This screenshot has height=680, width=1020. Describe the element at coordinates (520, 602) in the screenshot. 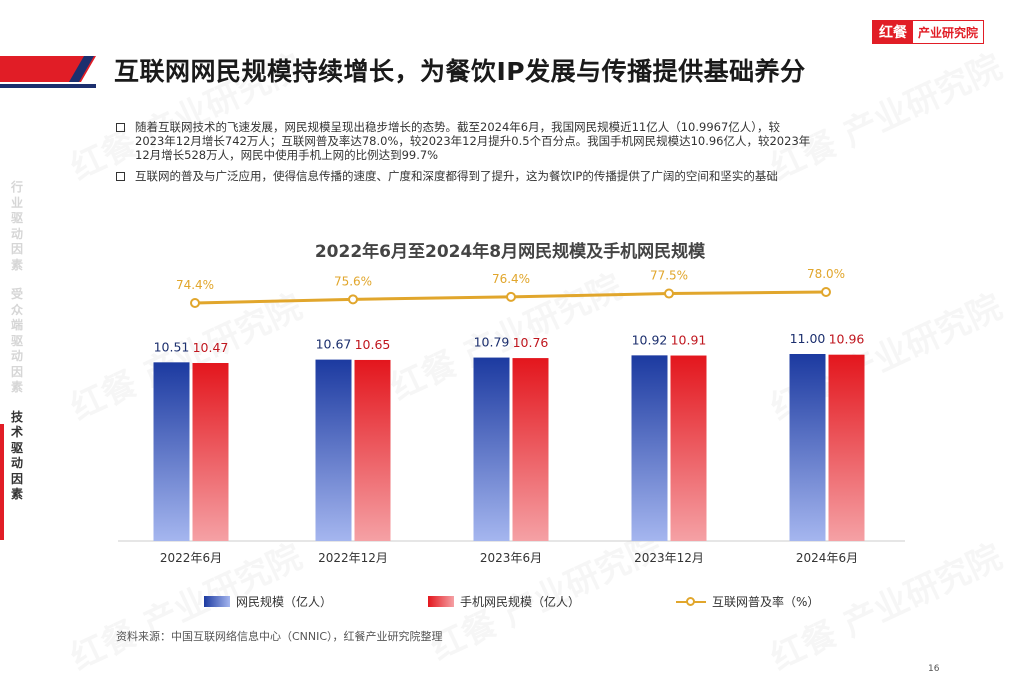

I see `legend-label: 手机网民规模（亿人）` at that location.